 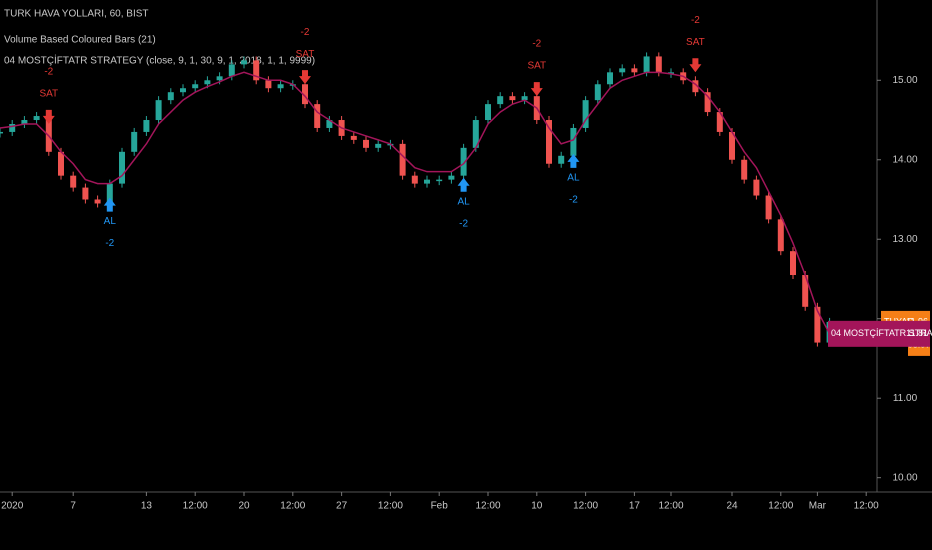 What do you see at coordinates (80, 40) in the screenshot?
I see `indicator-label: Volume Based Coloured Bars (21)` at bounding box center [80, 40].